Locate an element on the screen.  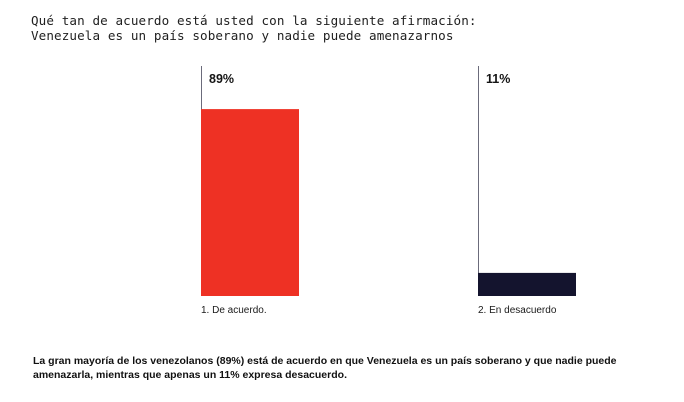
bar-en-desacuerdo is located at coordinates (527, 284).